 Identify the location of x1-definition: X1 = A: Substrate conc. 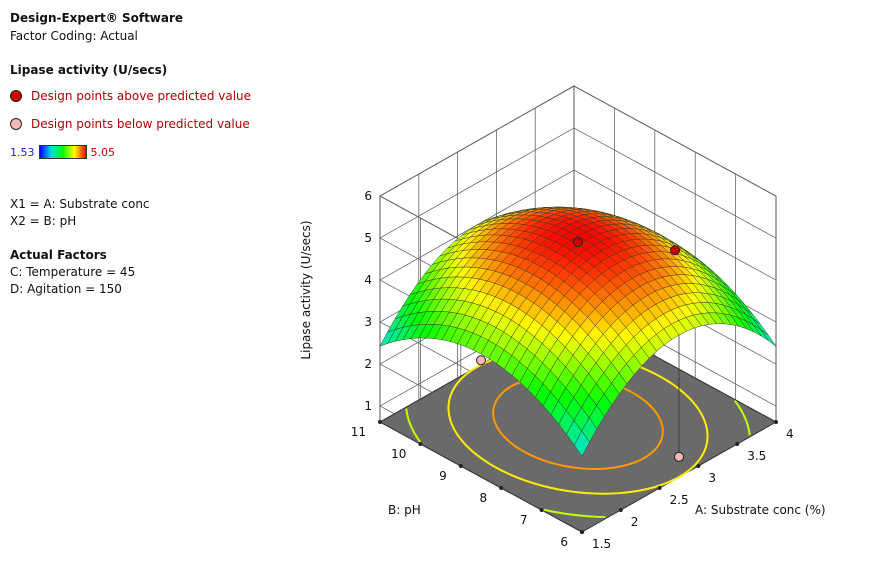
(80, 204).